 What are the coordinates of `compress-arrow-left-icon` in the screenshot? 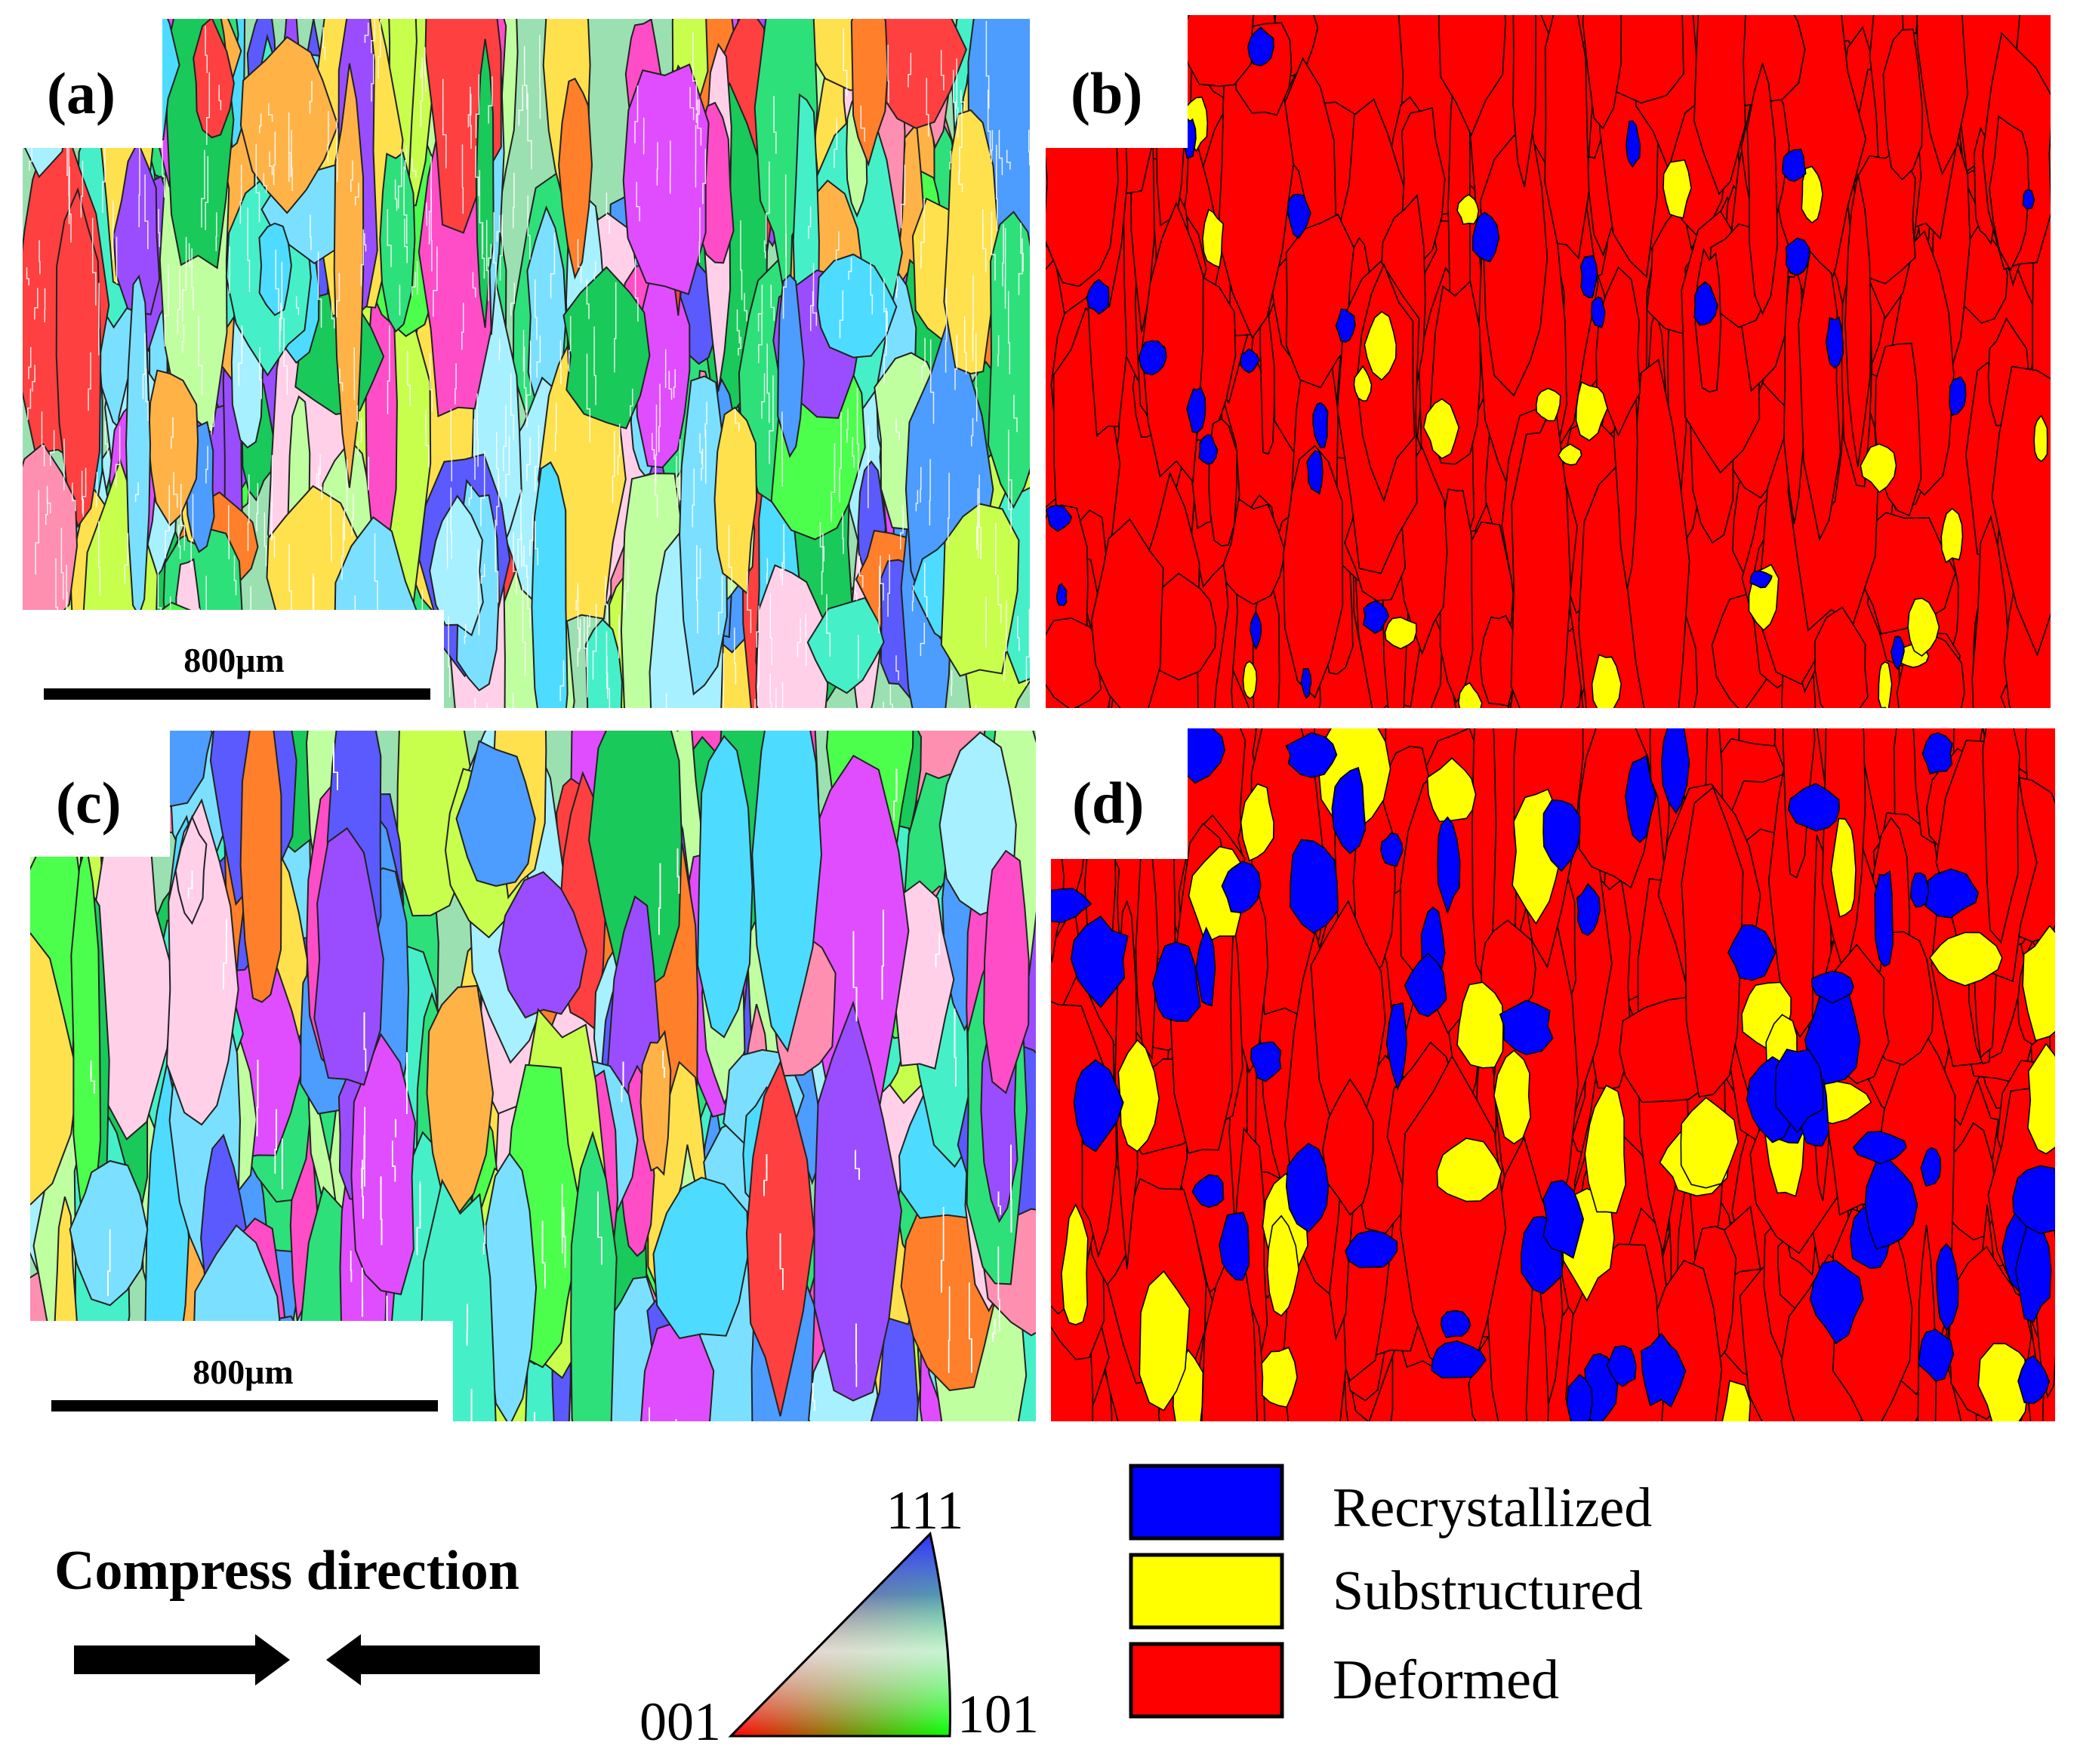 It's located at (433, 1660).